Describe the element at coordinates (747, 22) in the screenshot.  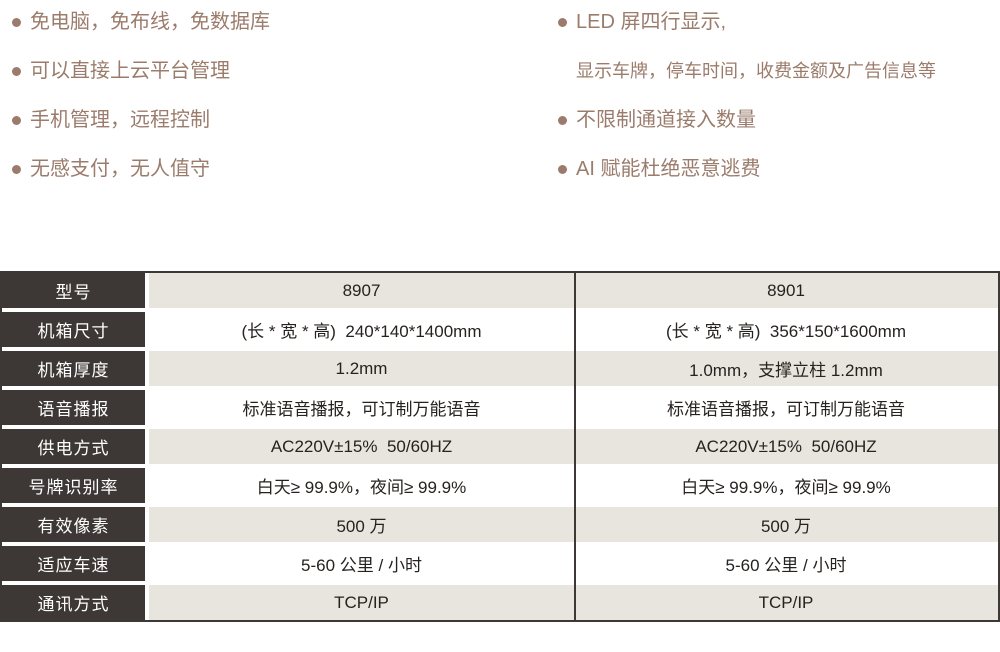
I see `feature-item: LED 屏四行显示,` at that location.